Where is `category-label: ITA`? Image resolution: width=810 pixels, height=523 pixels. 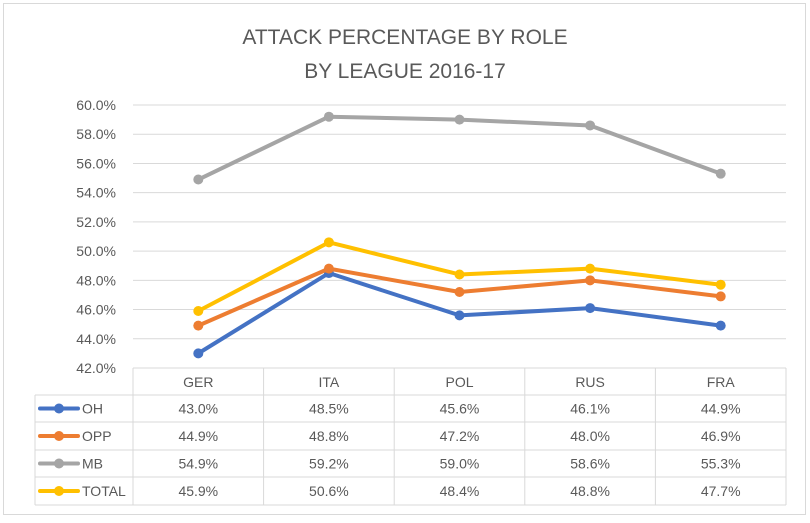 category-label: ITA is located at coordinates (329, 382).